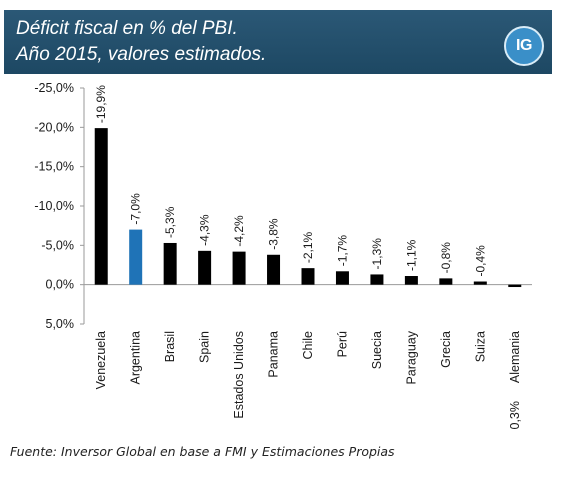 The height and width of the screenshot is (477, 572). I want to click on x-tick-label: Brasil, so click(170, 346).